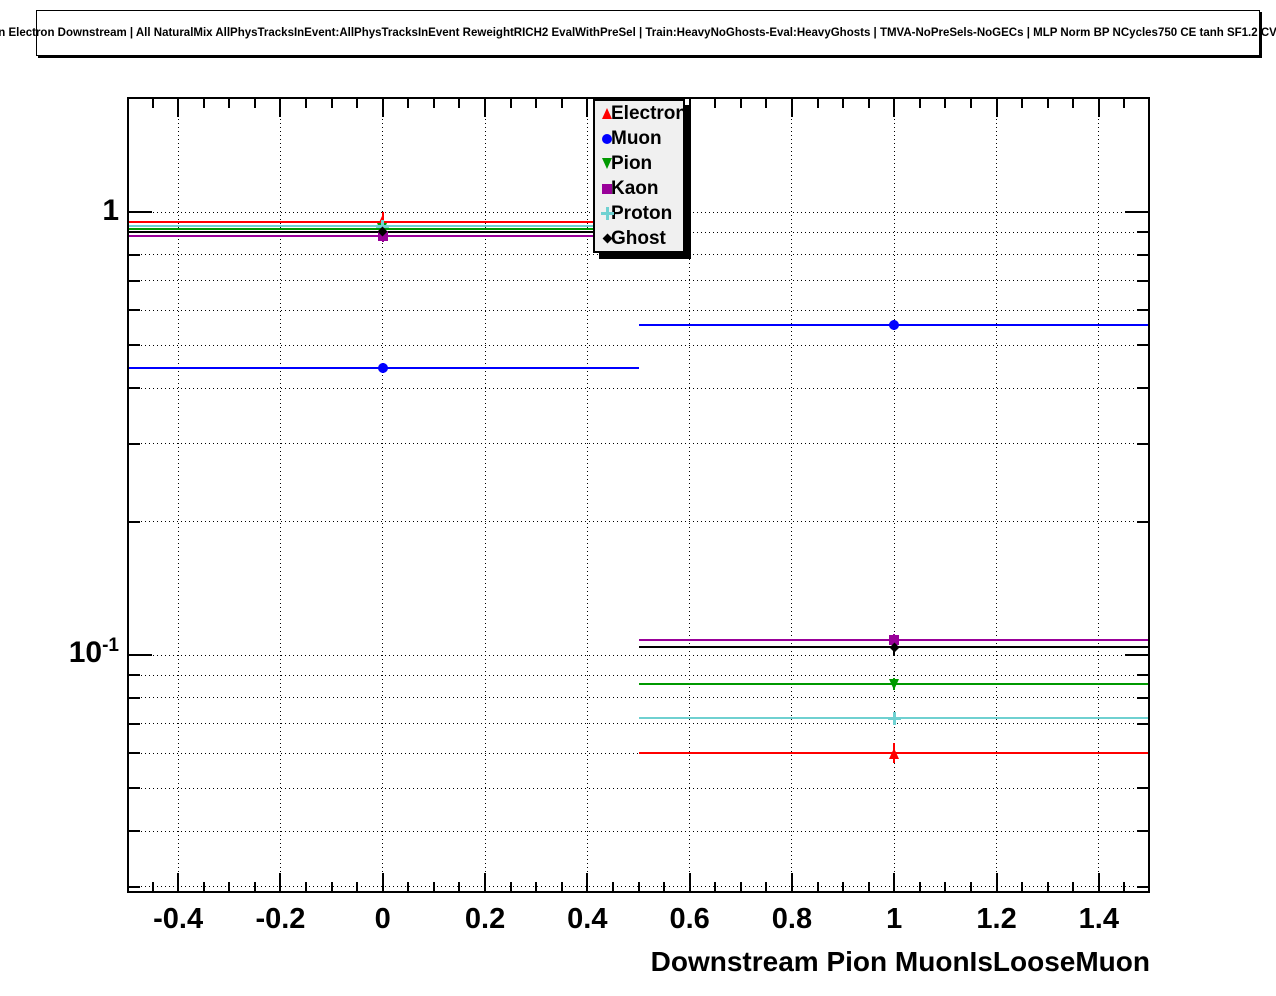 This screenshot has height=996, width=1276. Describe the element at coordinates (382, 368) in the screenshot. I see `marker-muon-bin1` at that location.